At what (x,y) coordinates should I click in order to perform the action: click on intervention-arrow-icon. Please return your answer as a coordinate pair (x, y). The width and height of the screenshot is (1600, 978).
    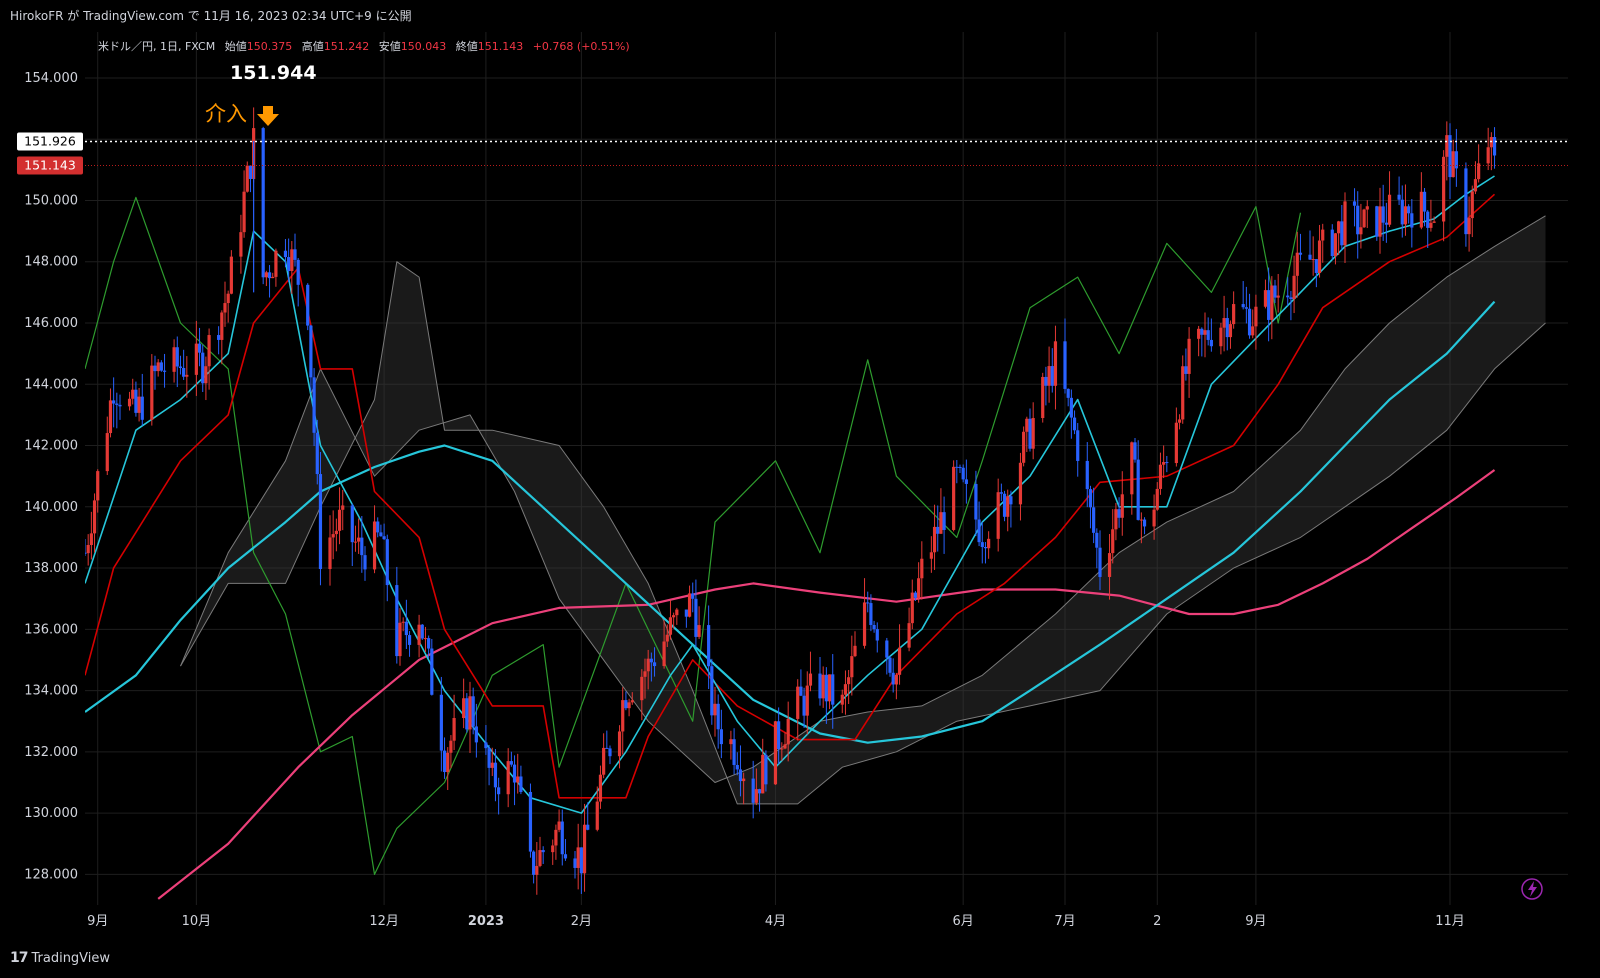
    Looking at the image, I should click on (268, 116).